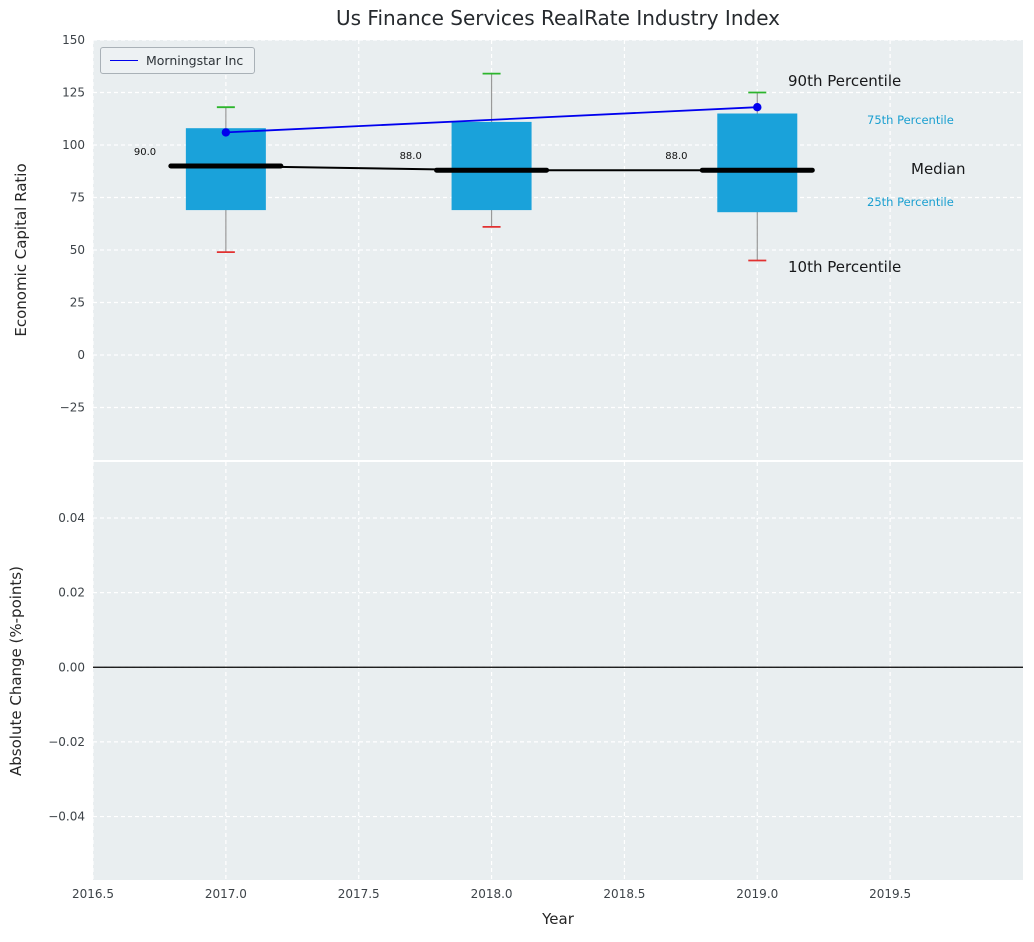  I want to click on ytick-label-bottom: −0.04, so click(66, 817).